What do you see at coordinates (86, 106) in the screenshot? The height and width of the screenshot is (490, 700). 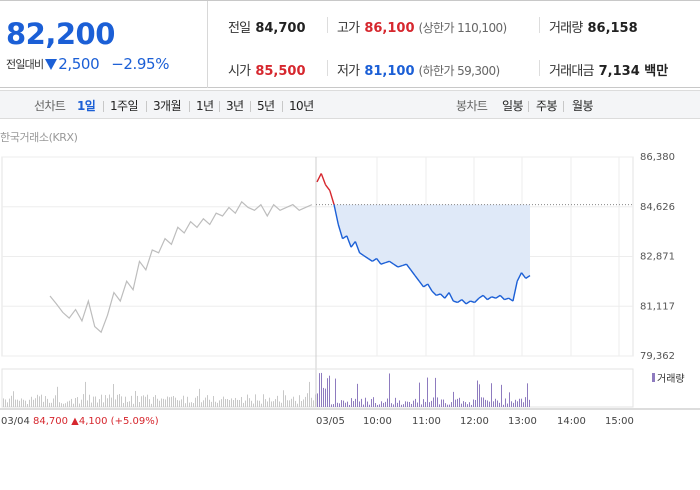 I see `tab-1day: 1일` at bounding box center [86, 106].